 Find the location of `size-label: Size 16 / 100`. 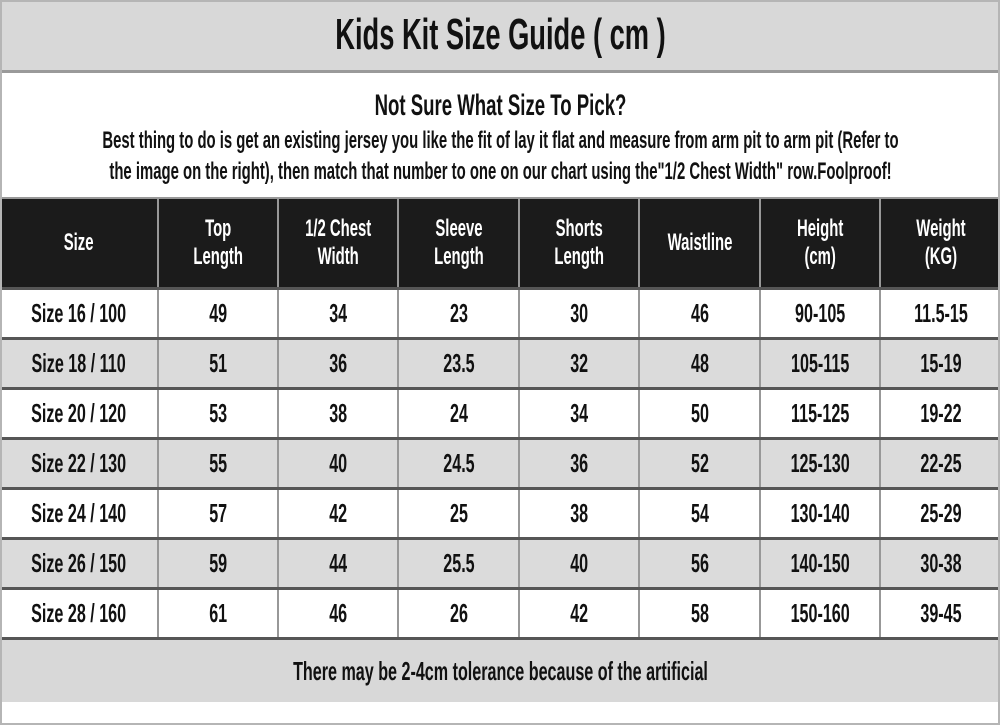

size-label: Size 16 / 100 is located at coordinates (79, 312).